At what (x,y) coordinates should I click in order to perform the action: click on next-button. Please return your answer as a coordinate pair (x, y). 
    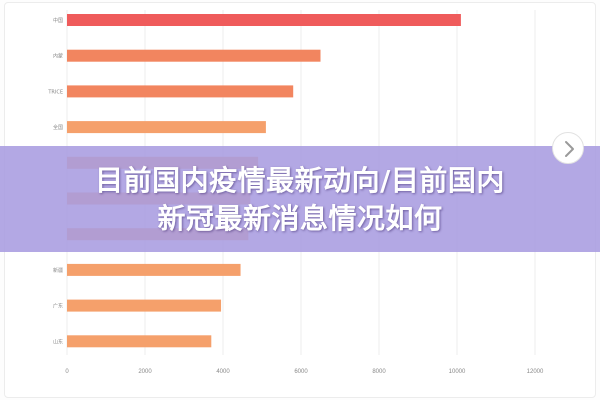
    Looking at the image, I should click on (568, 148).